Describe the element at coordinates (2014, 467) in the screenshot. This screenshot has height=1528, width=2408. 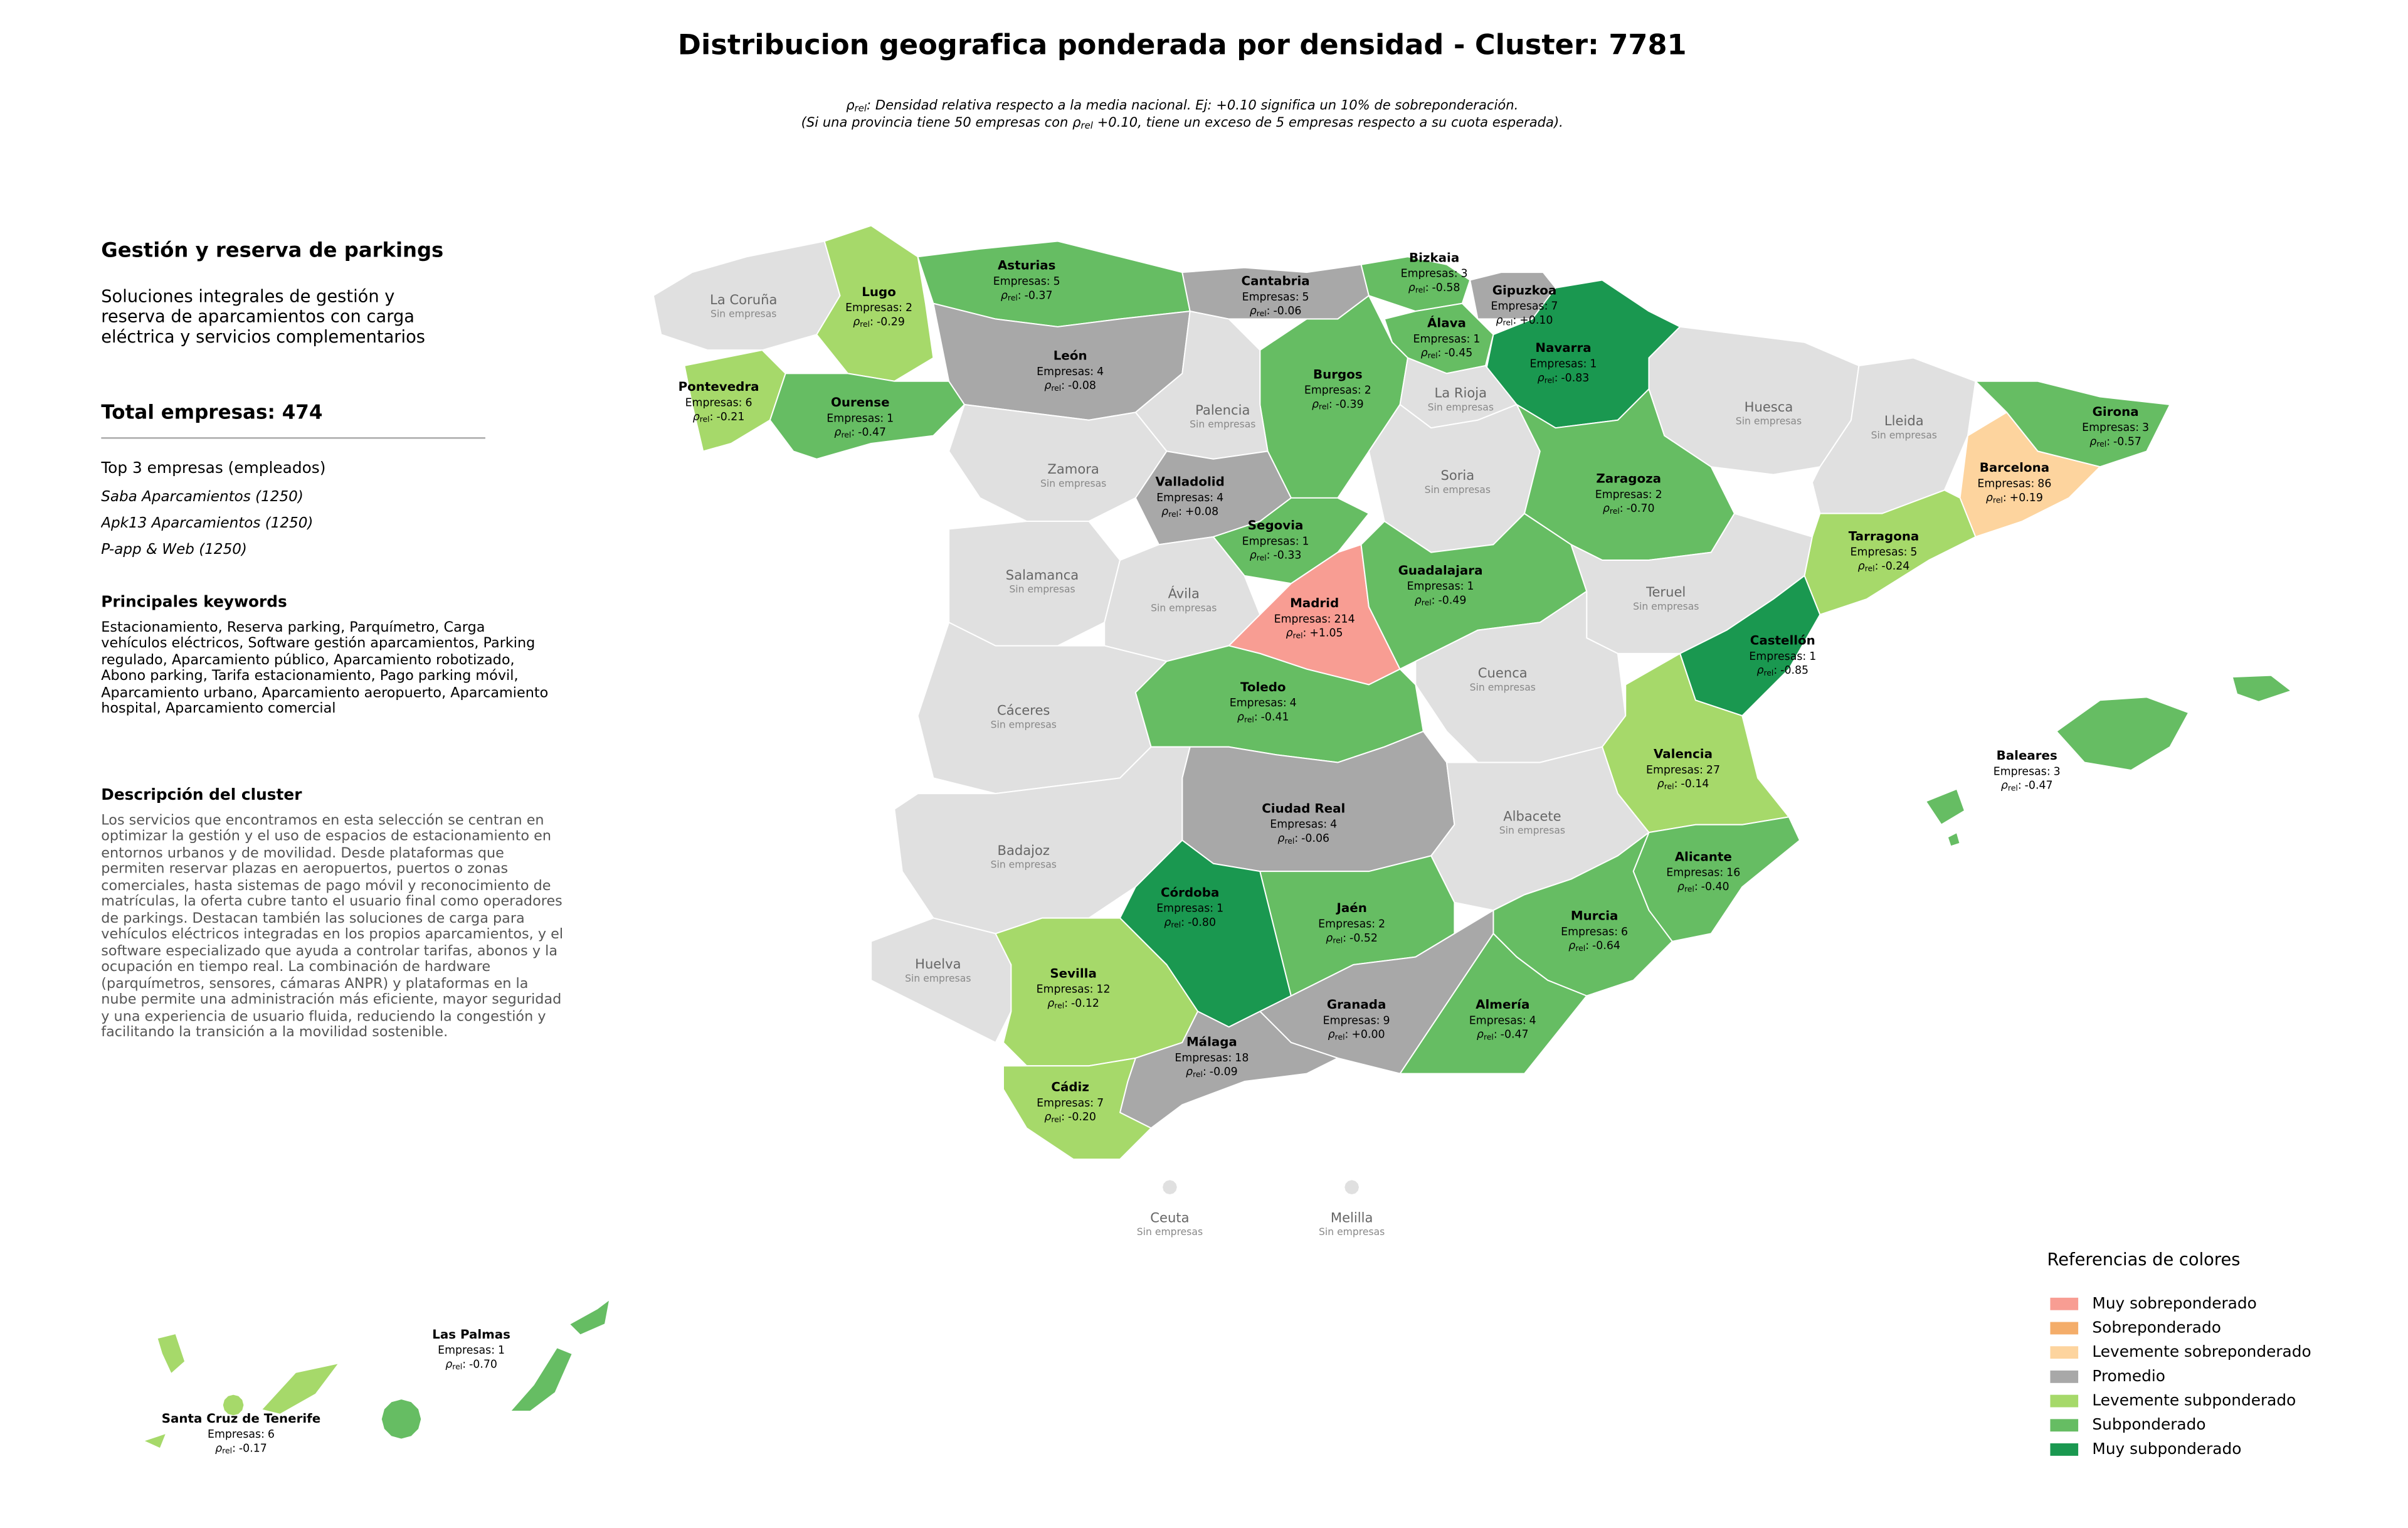
I see `province-name: Barcelona` at that location.